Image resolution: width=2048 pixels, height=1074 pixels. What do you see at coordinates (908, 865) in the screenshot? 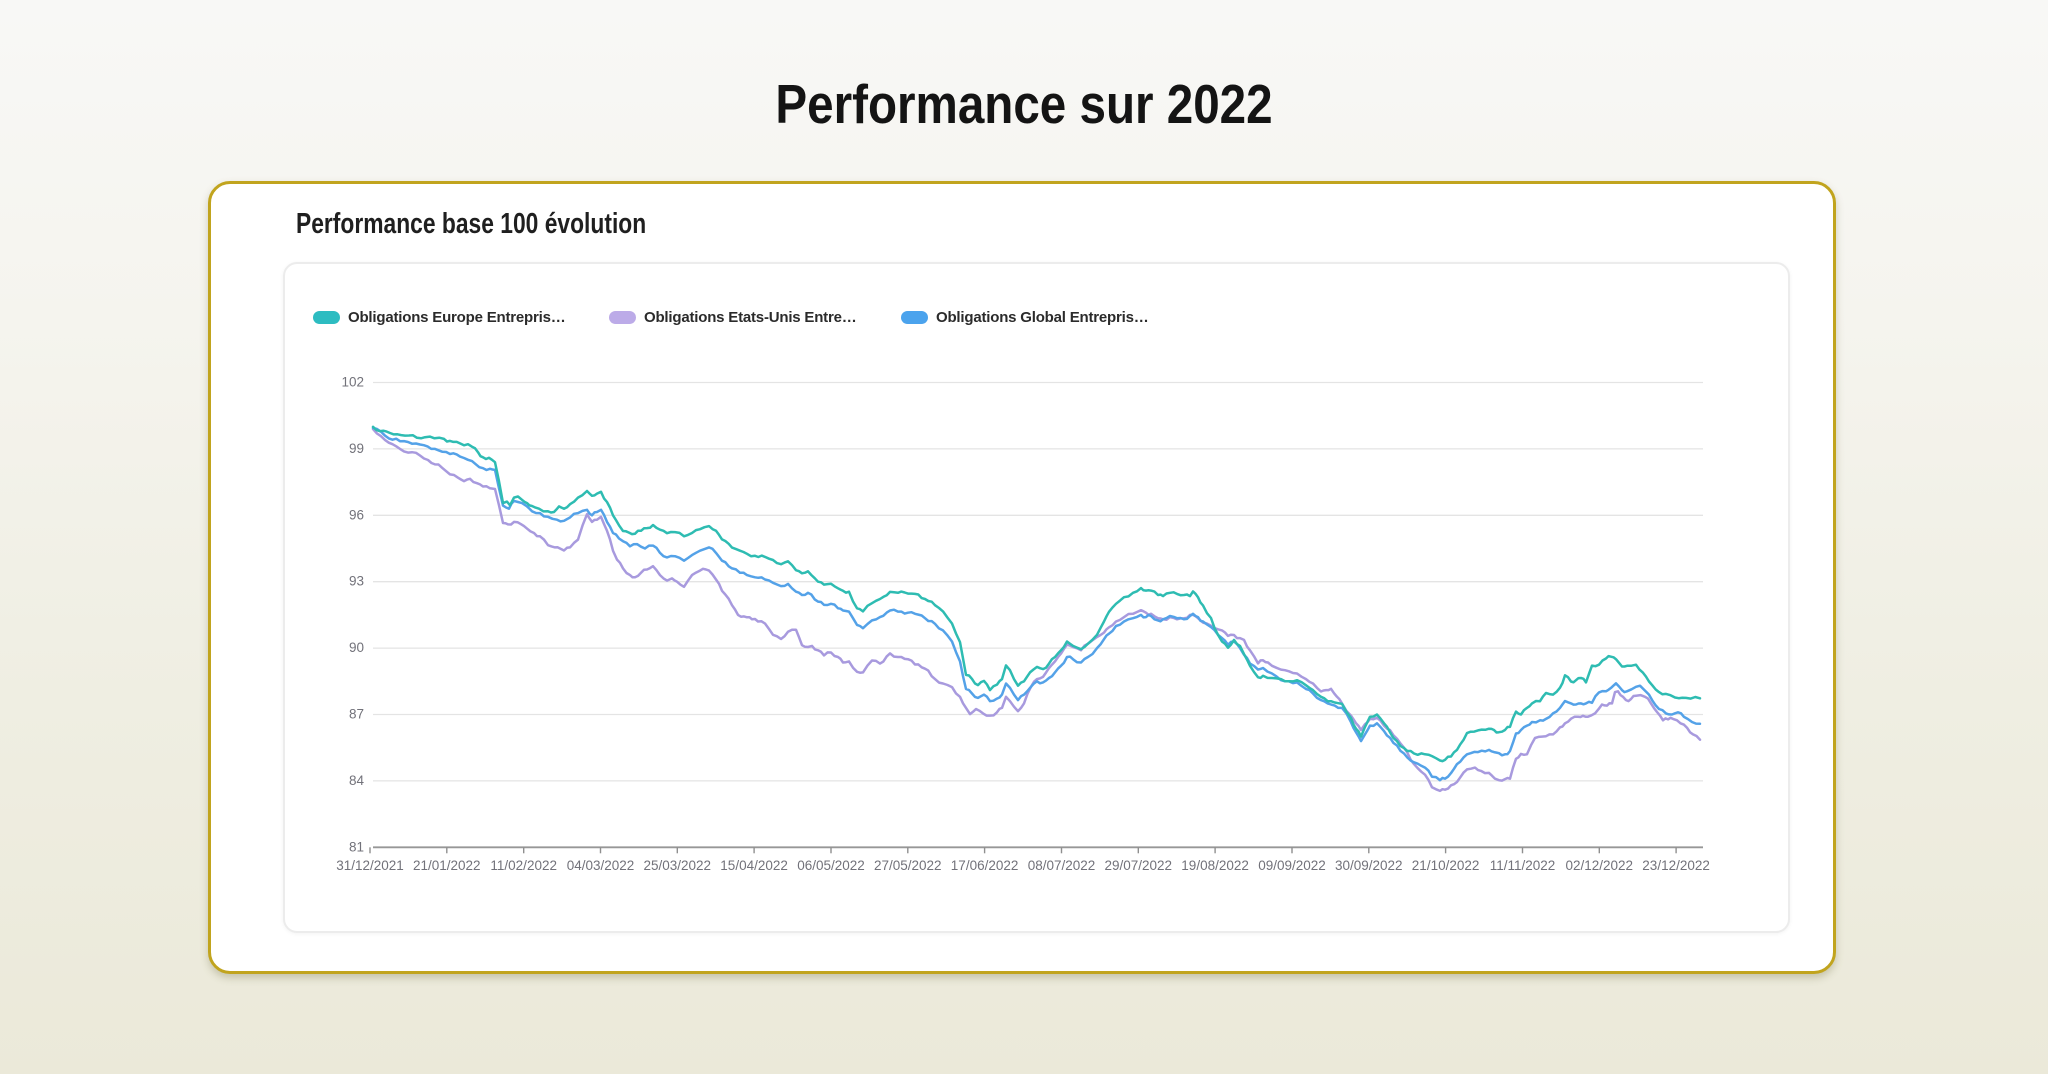
I see `svg-text: 27/05/2022` at bounding box center [908, 865].